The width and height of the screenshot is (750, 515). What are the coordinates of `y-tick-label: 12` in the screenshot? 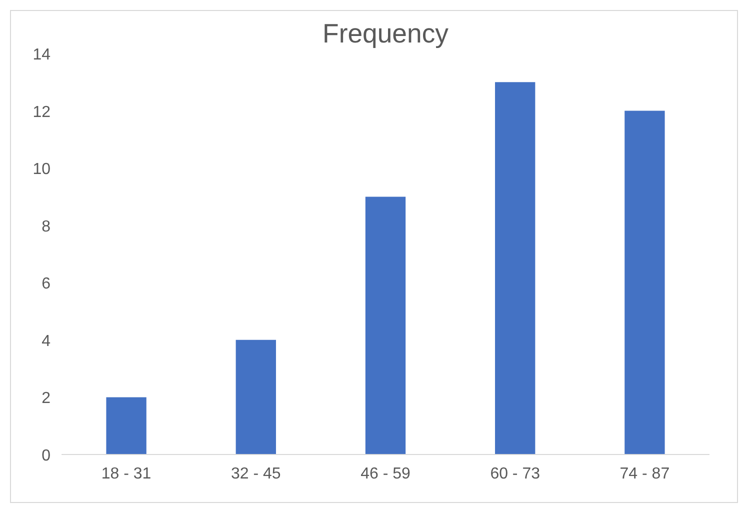 It's located at (41, 112).